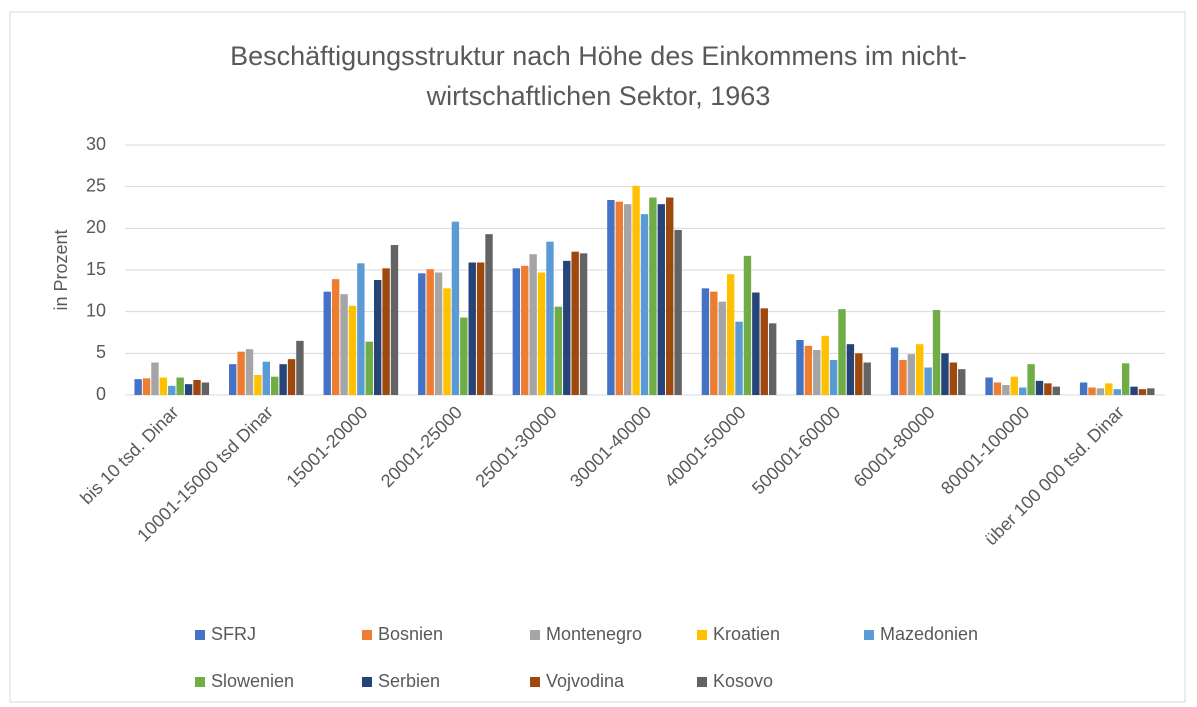  Describe the element at coordinates (233, 634) in the screenshot. I see `legend-label: SFRJ` at that location.